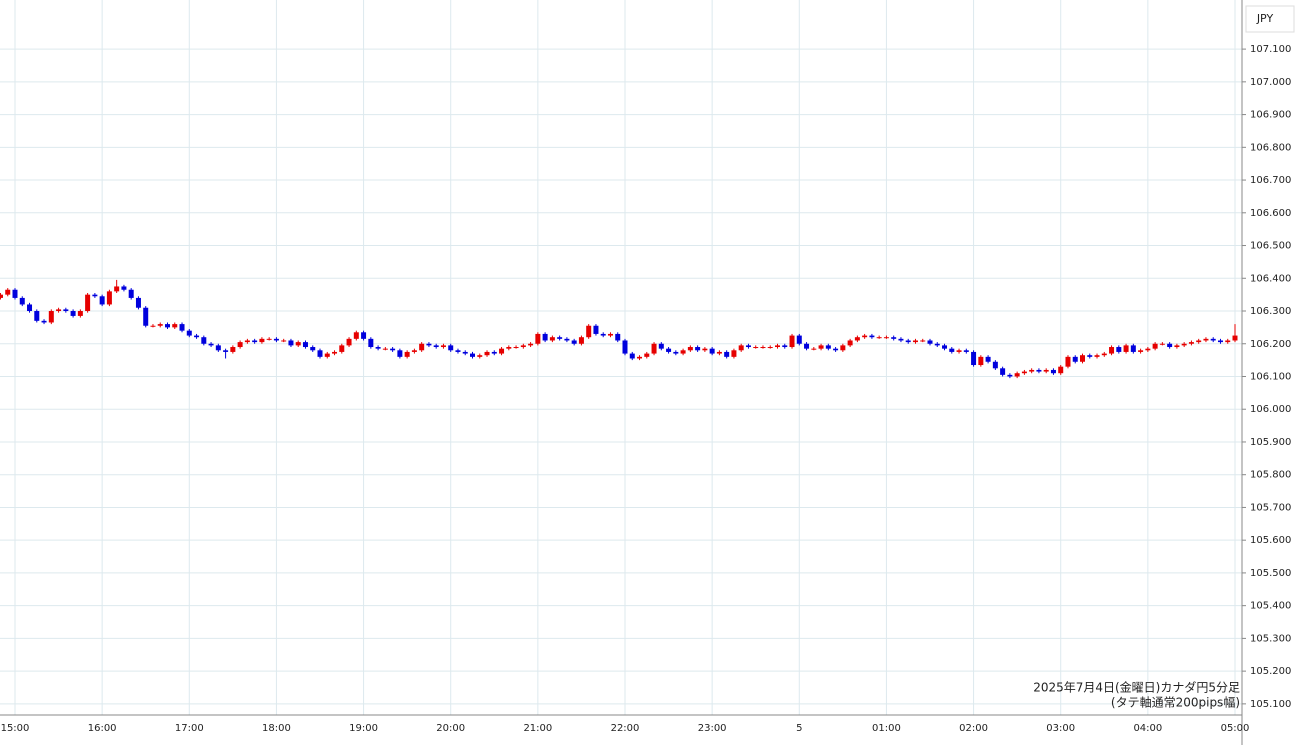 The height and width of the screenshot is (745, 1300). What do you see at coordinates (1136, 687) in the screenshot?
I see `annotation: 2025年7月4日(金曜日)カナダ円5分足` at bounding box center [1136, 687].